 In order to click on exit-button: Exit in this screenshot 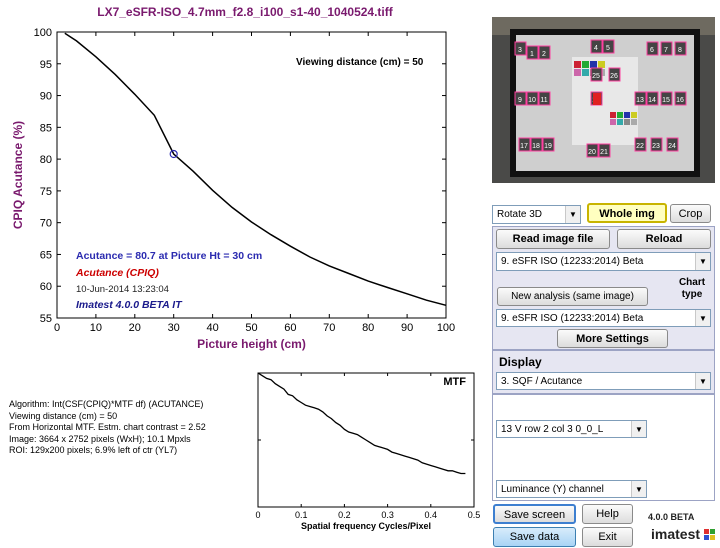, I will do `click(607, 537)`.